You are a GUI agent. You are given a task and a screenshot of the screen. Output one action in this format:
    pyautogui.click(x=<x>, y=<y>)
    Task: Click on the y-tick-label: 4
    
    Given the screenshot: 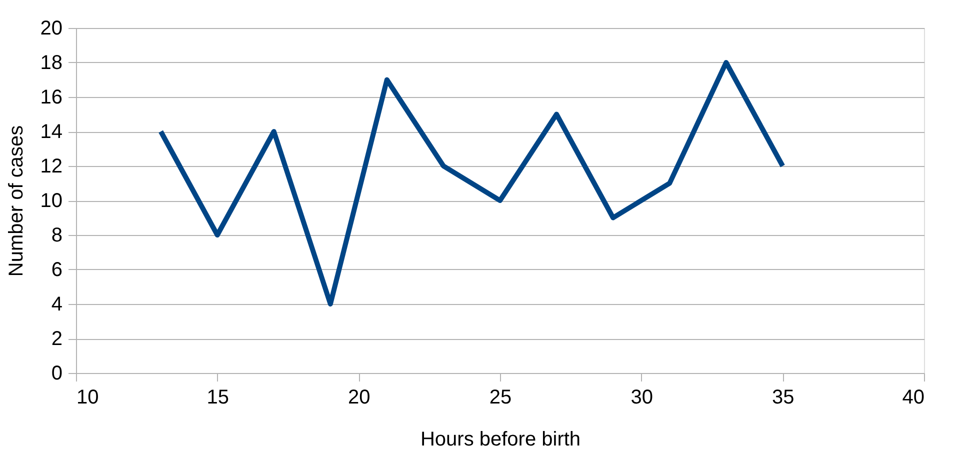 What is the action you would take?
    pyautogui.click(x=56, y=305)
    